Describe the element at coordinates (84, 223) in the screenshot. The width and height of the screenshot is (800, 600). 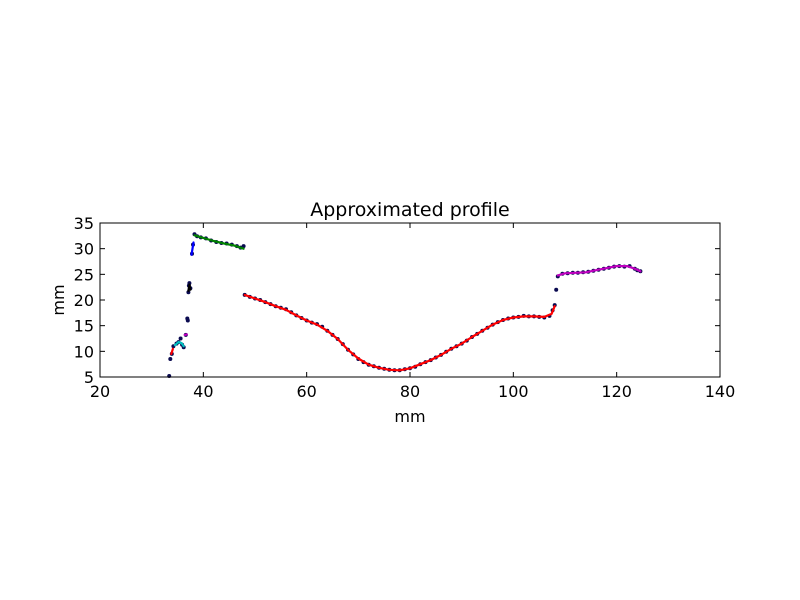
I see `y-tick-label: 35` at that location.